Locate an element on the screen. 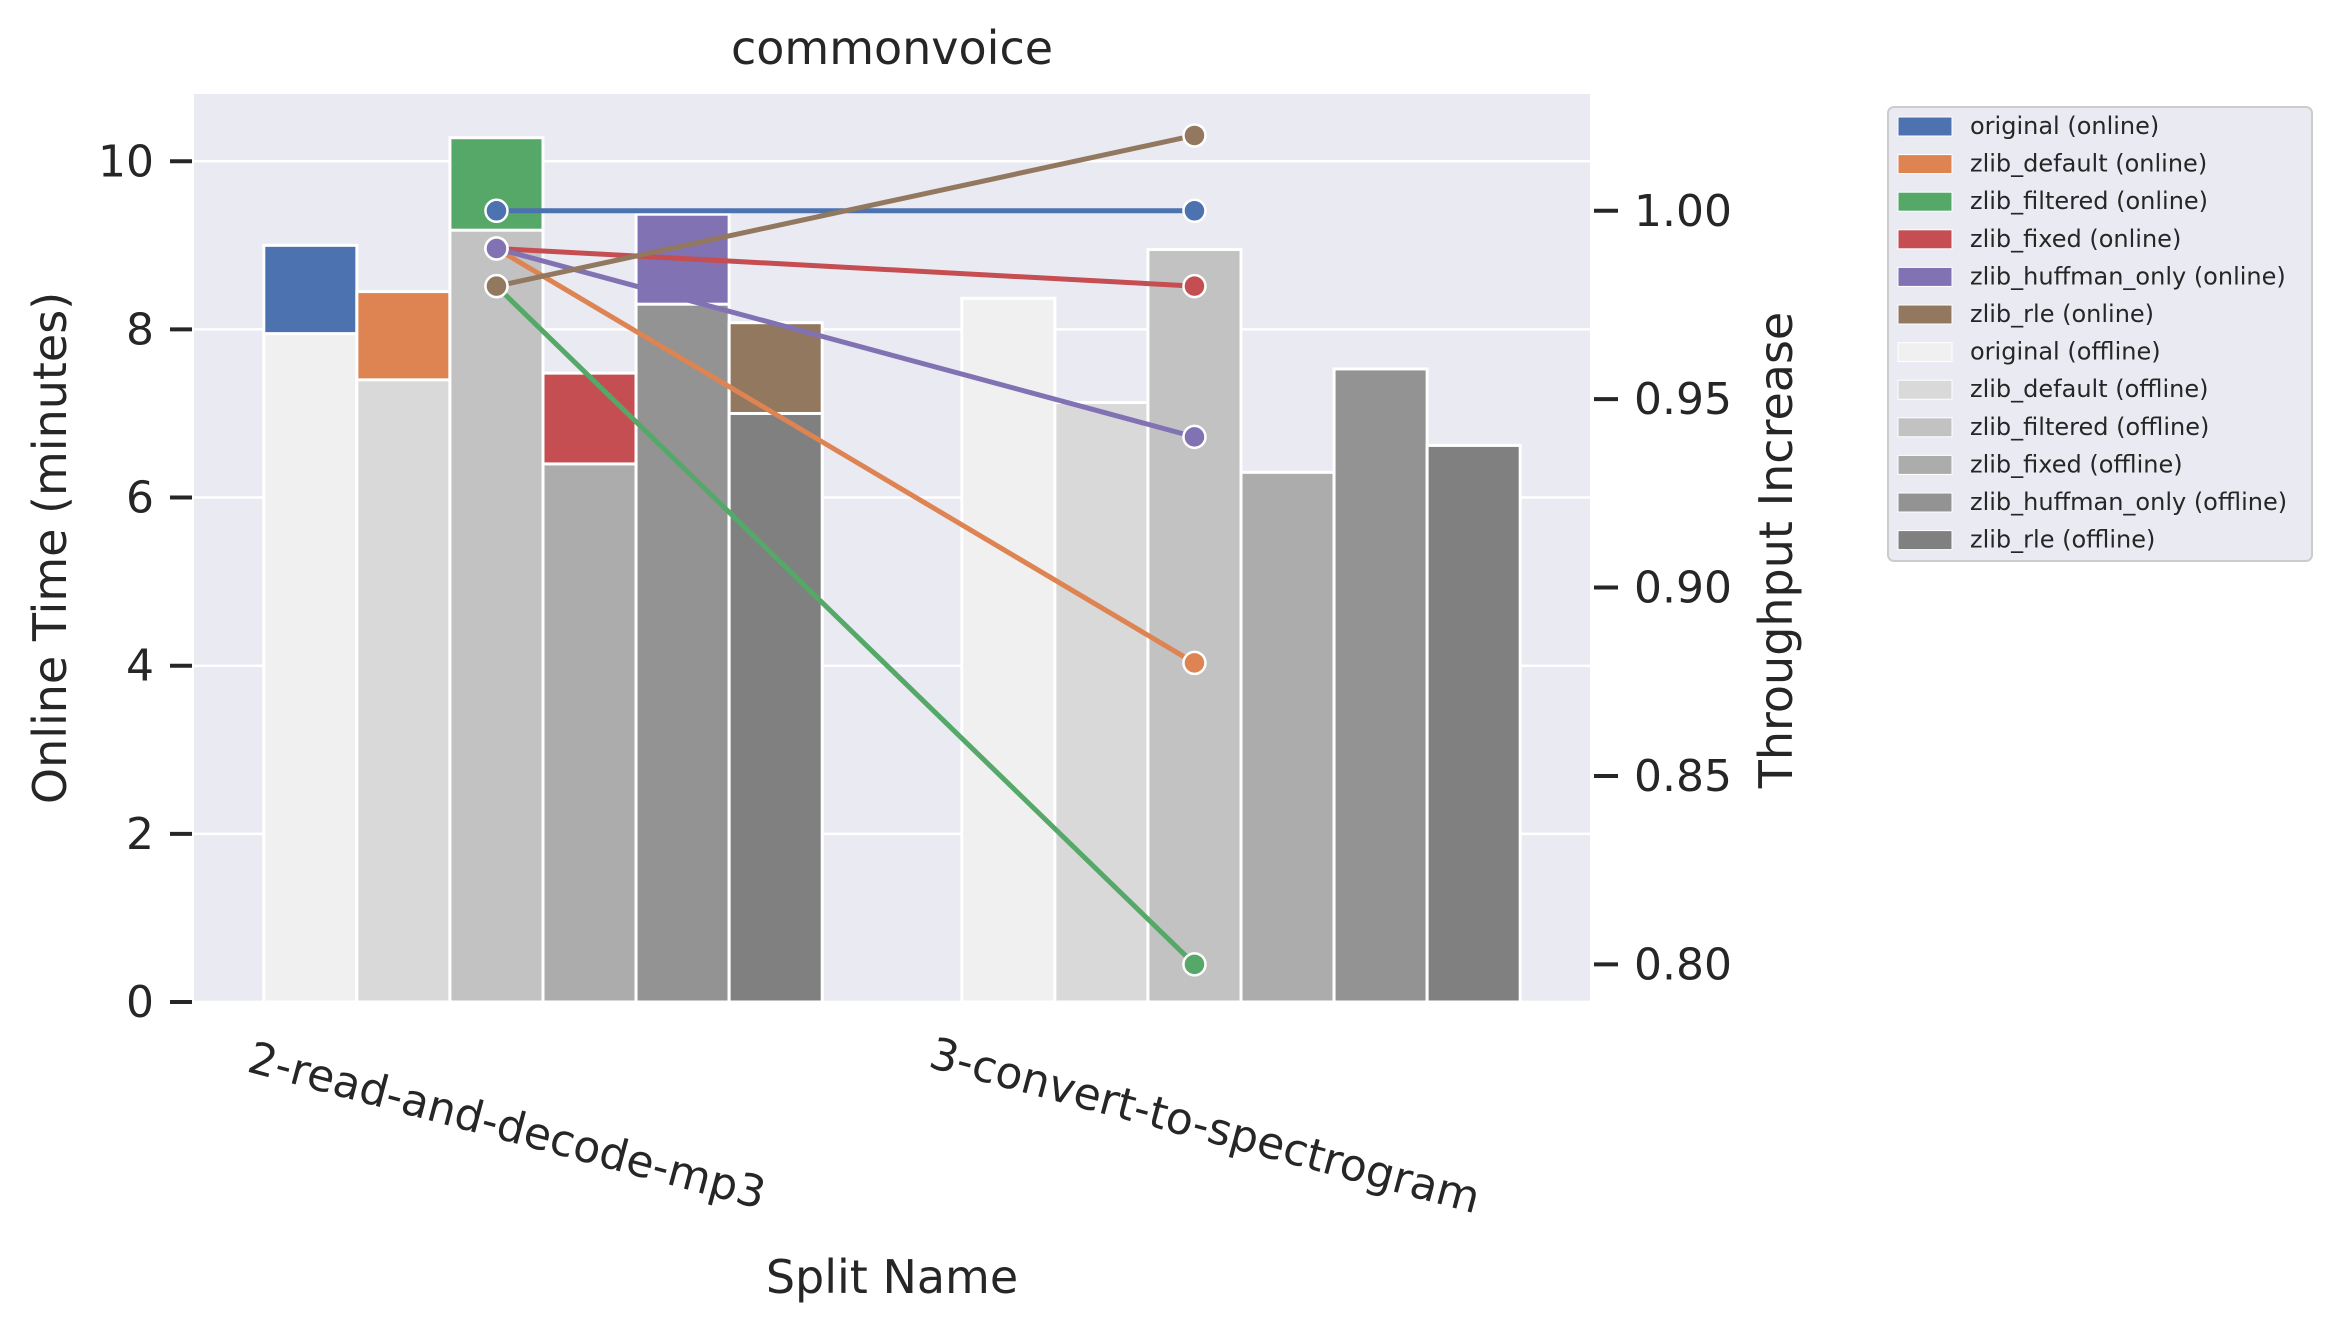  y-tick-label: 10 is located at coordinates (126, 161).